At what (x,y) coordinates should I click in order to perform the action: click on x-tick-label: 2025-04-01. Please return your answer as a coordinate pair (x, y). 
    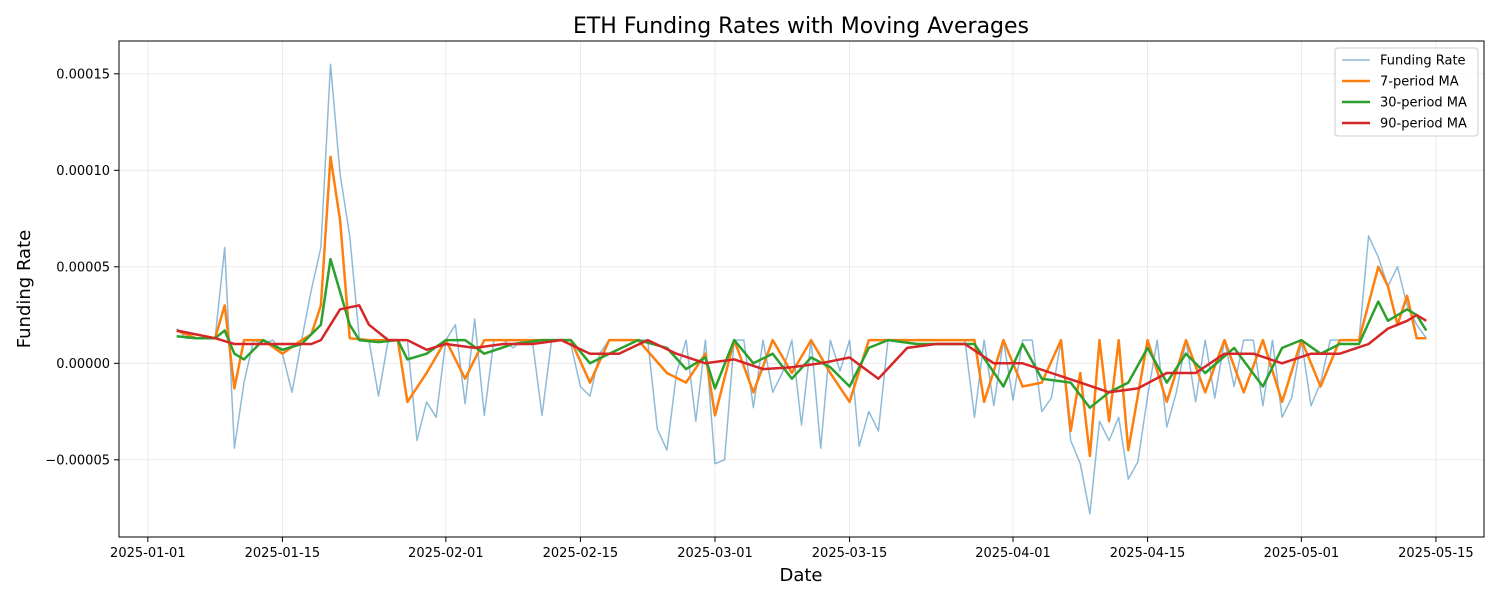
    Looking at the image, I should click on (1013, 553).